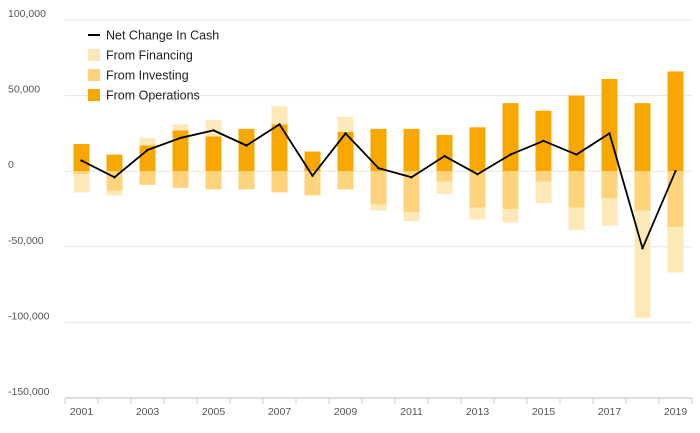  Describe the element at coordinates (576, 154) in the screenshot. I see `point-net-change-2016` at that location.